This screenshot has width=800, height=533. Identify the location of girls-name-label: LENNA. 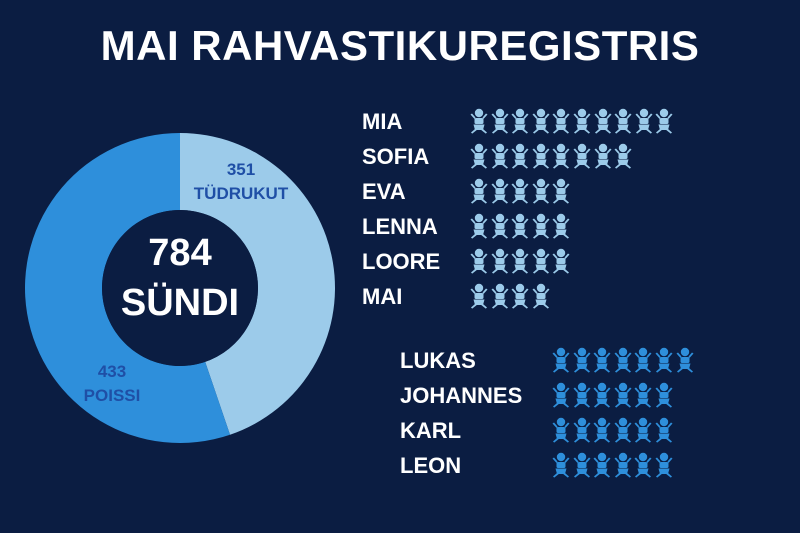
(400, 226).